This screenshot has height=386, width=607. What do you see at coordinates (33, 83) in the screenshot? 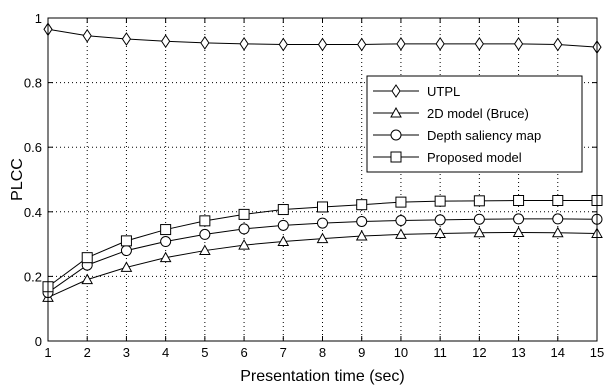
I see `y-tick-label: 0.8` at bounding box center [33, 83].